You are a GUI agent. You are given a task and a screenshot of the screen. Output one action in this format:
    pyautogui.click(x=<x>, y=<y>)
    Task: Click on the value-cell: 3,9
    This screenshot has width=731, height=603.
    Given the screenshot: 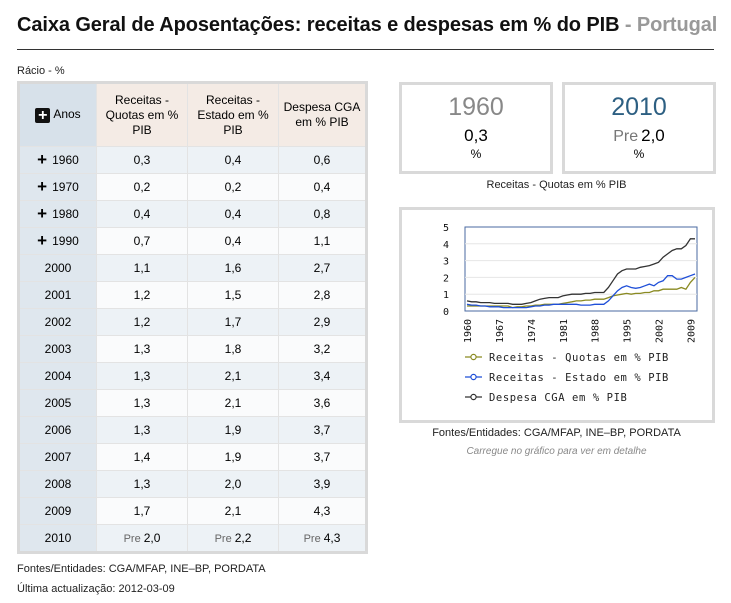 What is the action you would take?
    pyautogui.click(x=322, y=484)
    